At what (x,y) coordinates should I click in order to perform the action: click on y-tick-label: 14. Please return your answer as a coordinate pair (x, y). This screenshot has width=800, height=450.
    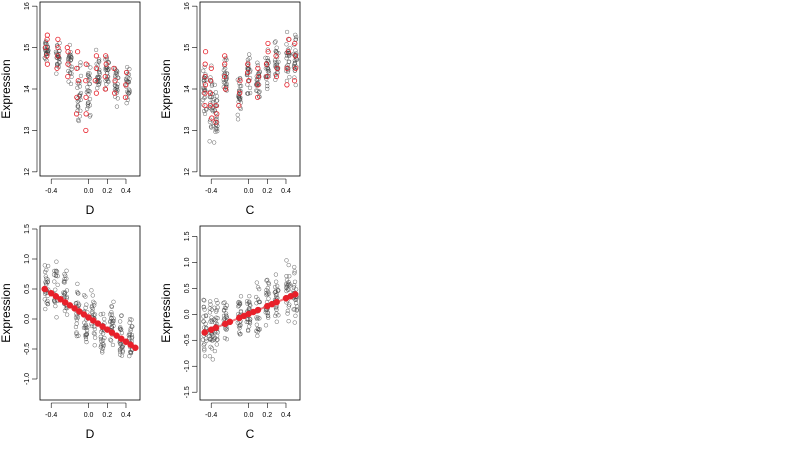
    Looking at the image, I should click on (27, 89).